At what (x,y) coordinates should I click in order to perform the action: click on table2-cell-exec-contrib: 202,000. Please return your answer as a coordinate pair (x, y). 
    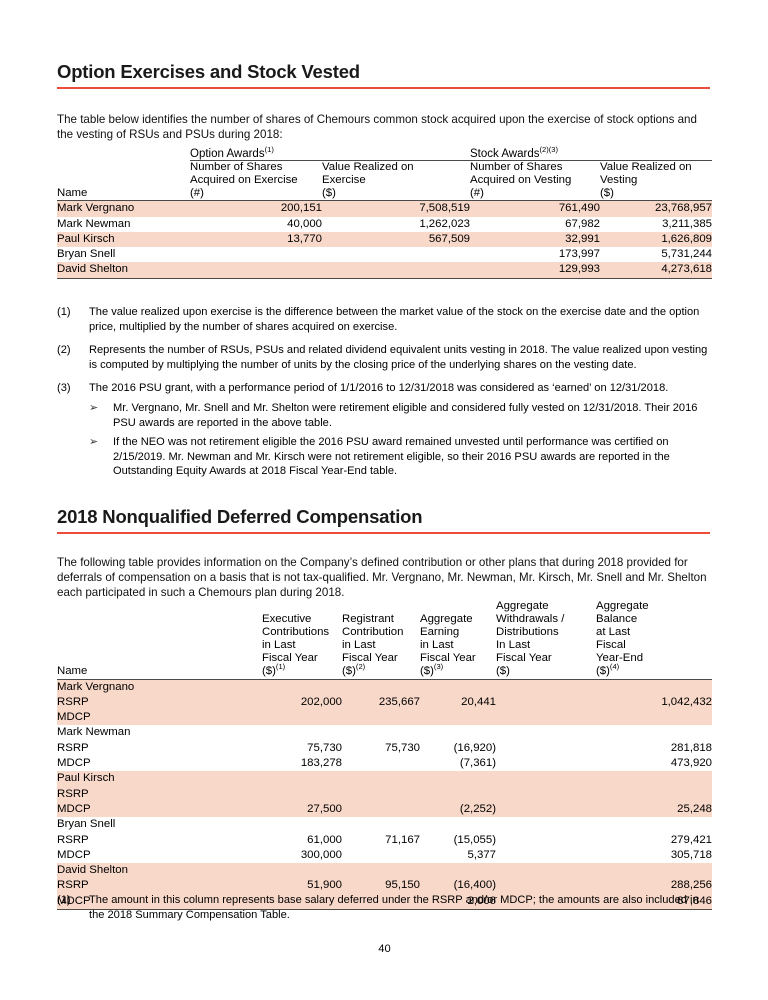
    Looking at the image, I should click on (321, 701).